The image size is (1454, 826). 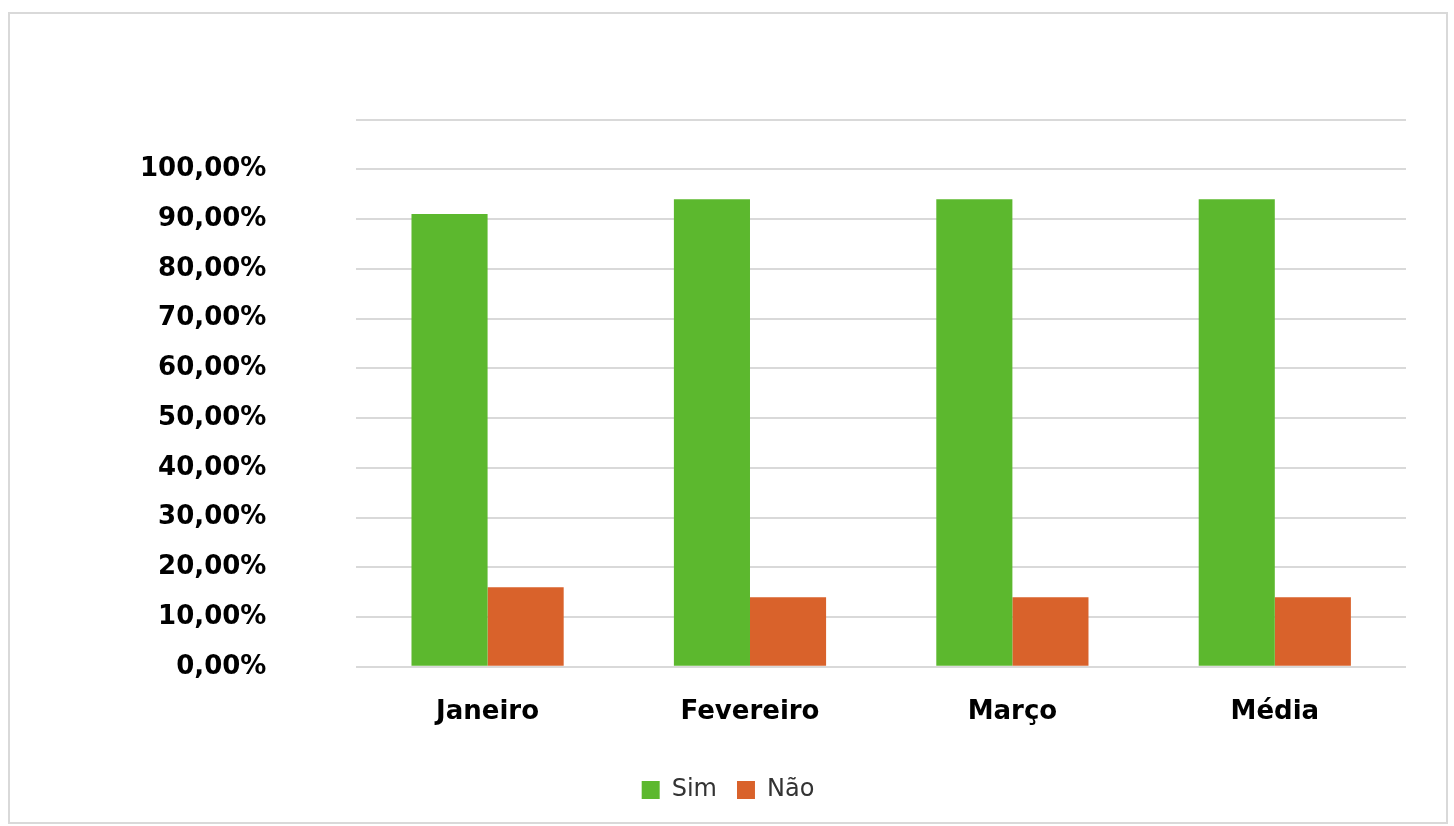 What do you see at coordinates (212, 614) in the screenshot?
I see `y-tick-label: 10,00%` at bounding box center [212, 614].